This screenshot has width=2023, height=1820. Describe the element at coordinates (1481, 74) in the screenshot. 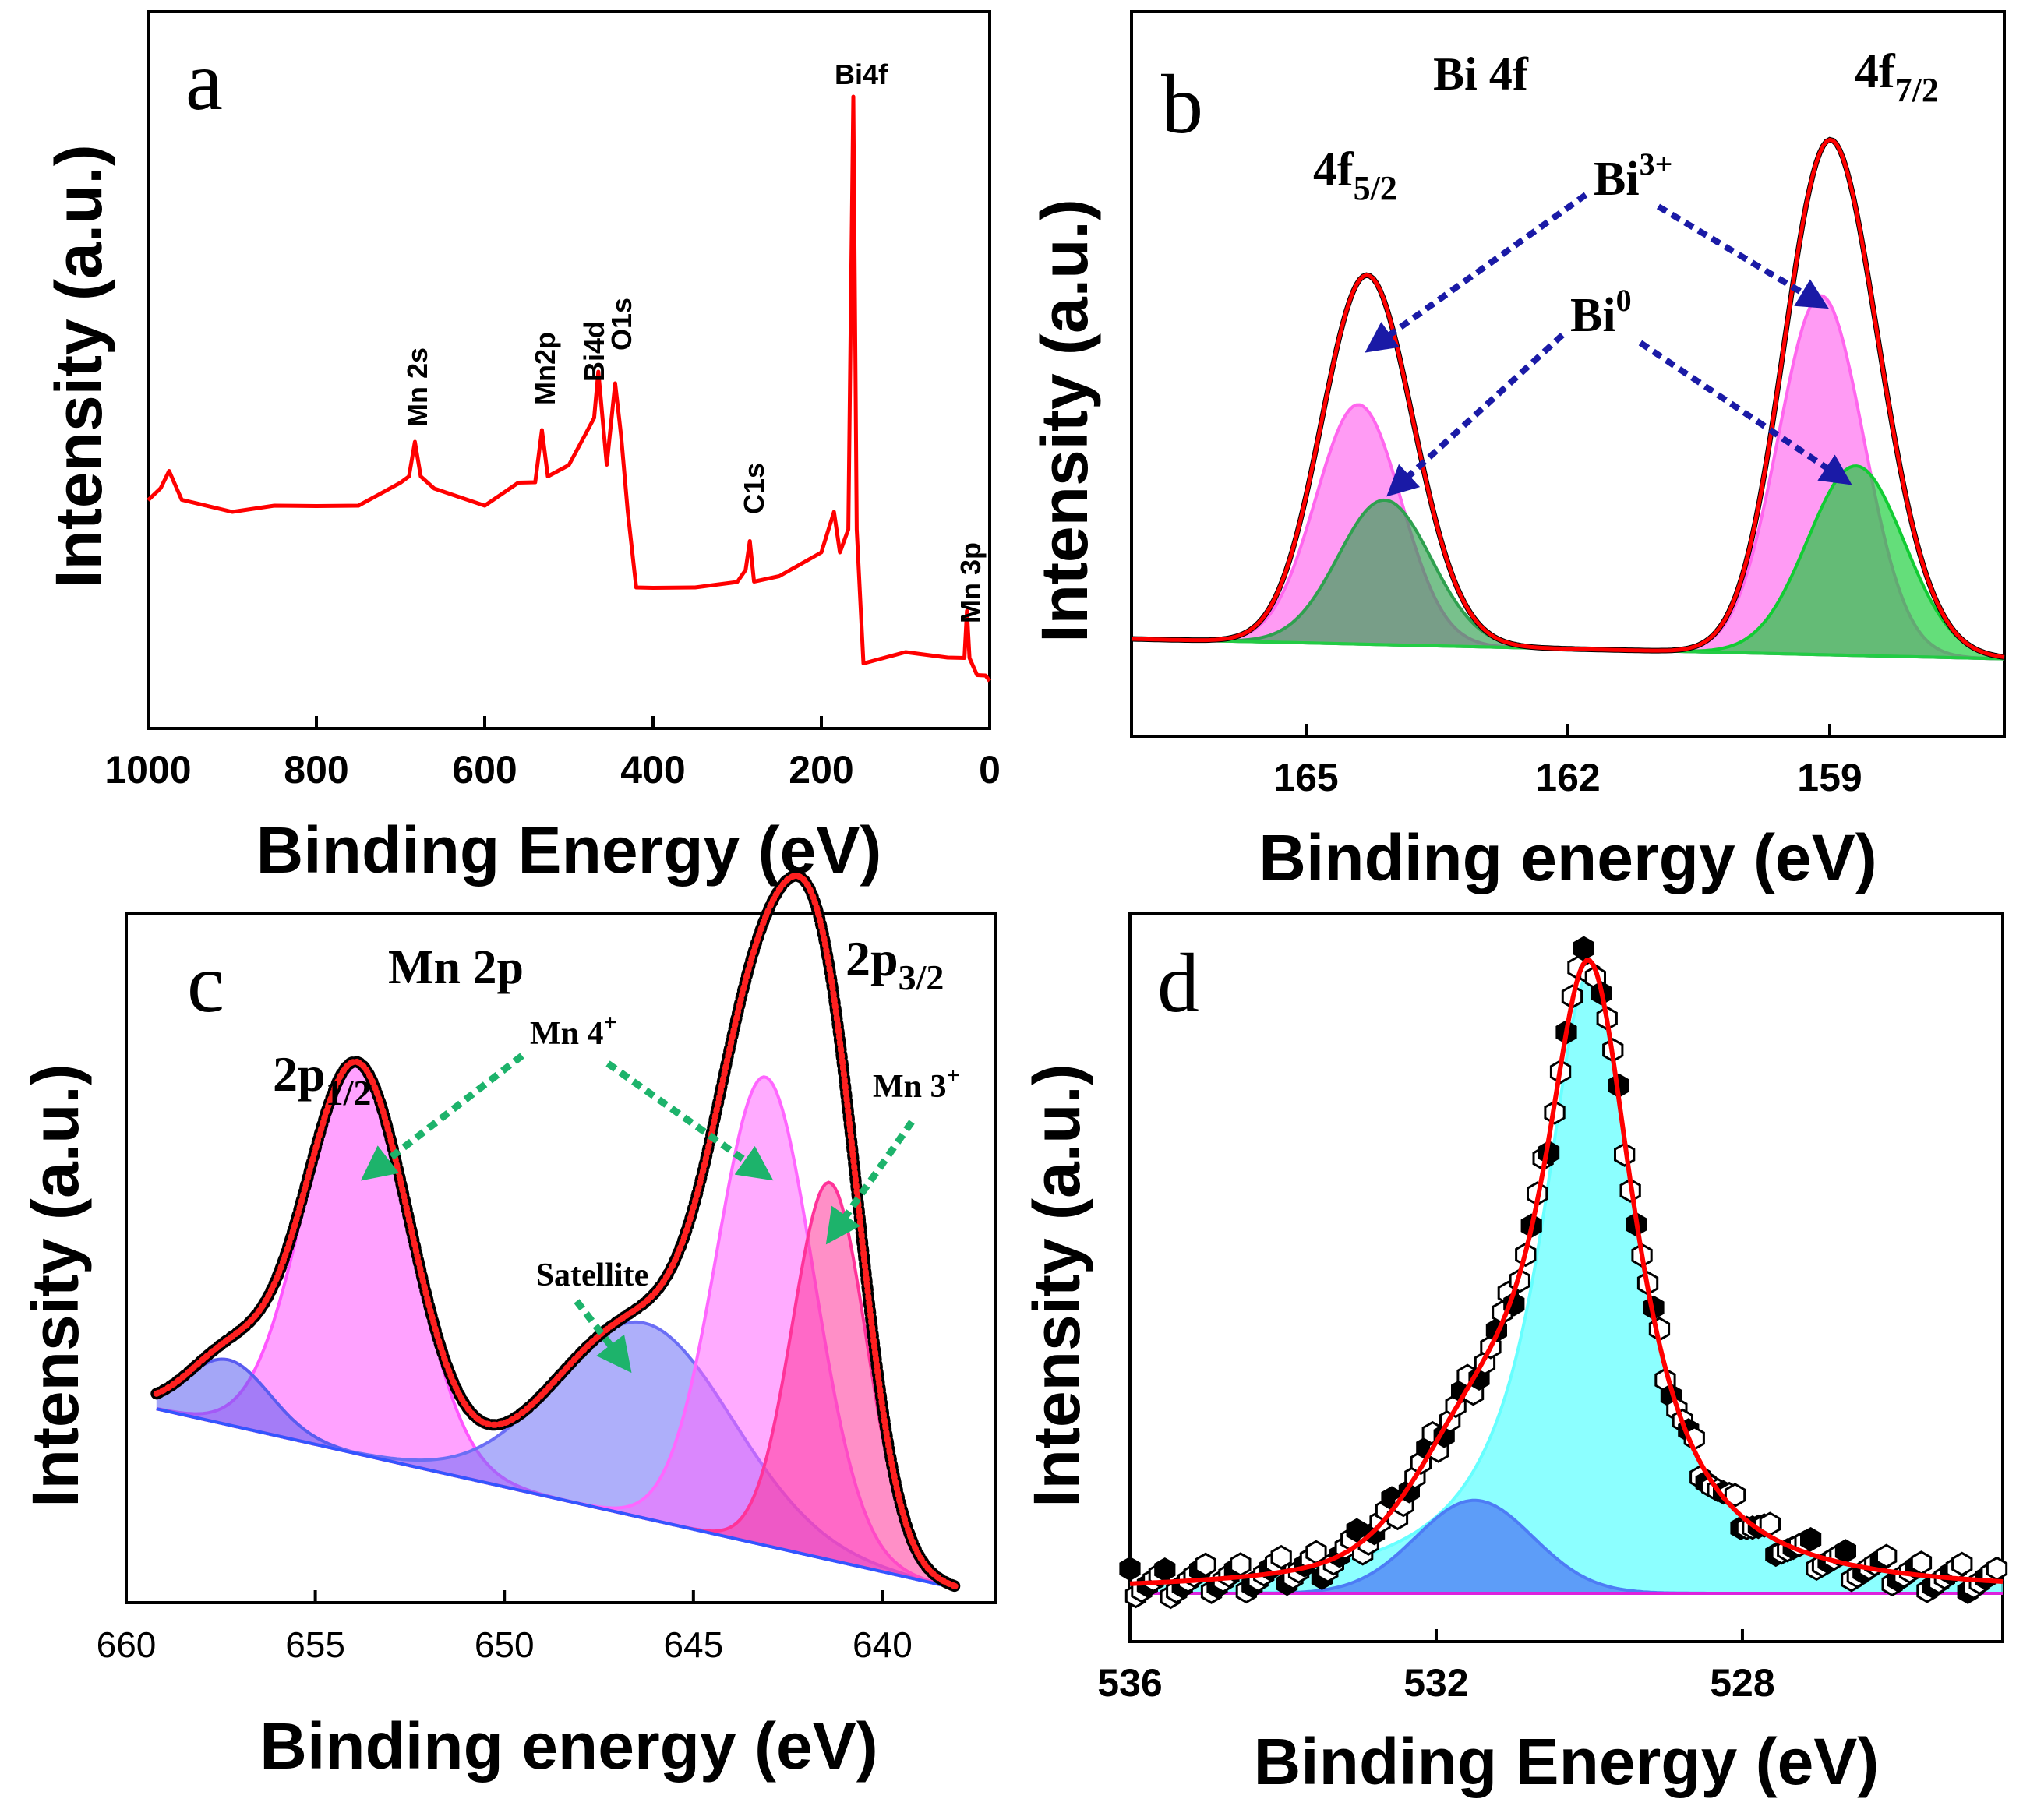

I see `panel-b-title: Bi 4f` at that location.